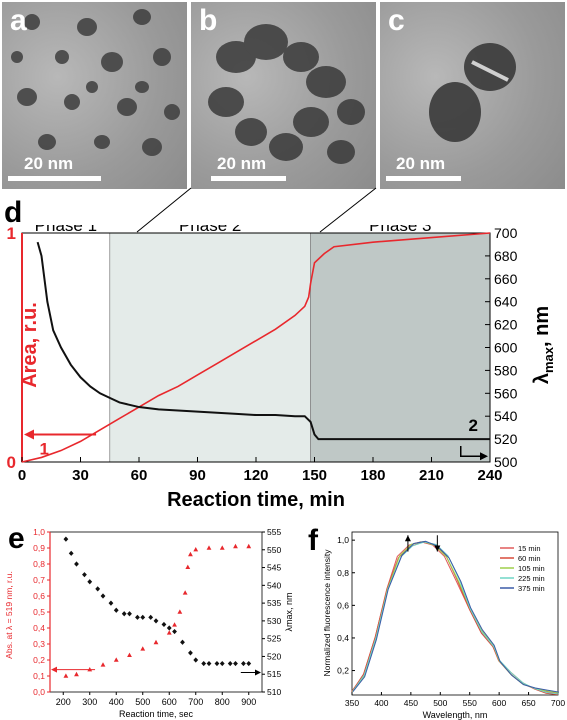 The image size is (567, 720). What do you see at coordinates (29, 434) in the screenshot?
I see `area-arrow-head` at bounding box center [29, 434].